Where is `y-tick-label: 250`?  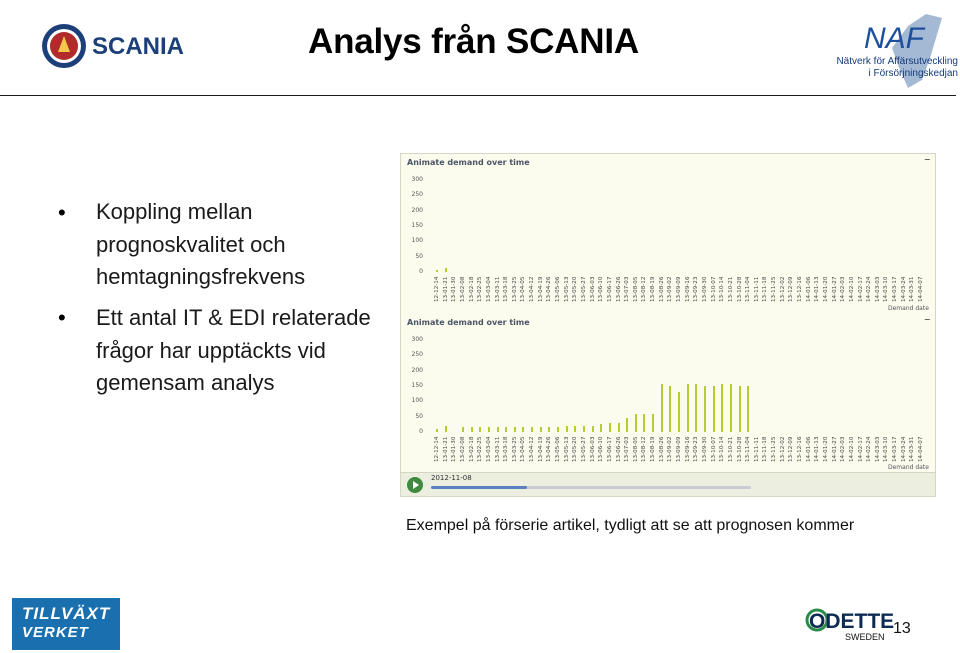
y-tick-label: 250 is located at coordinates (417, 195).